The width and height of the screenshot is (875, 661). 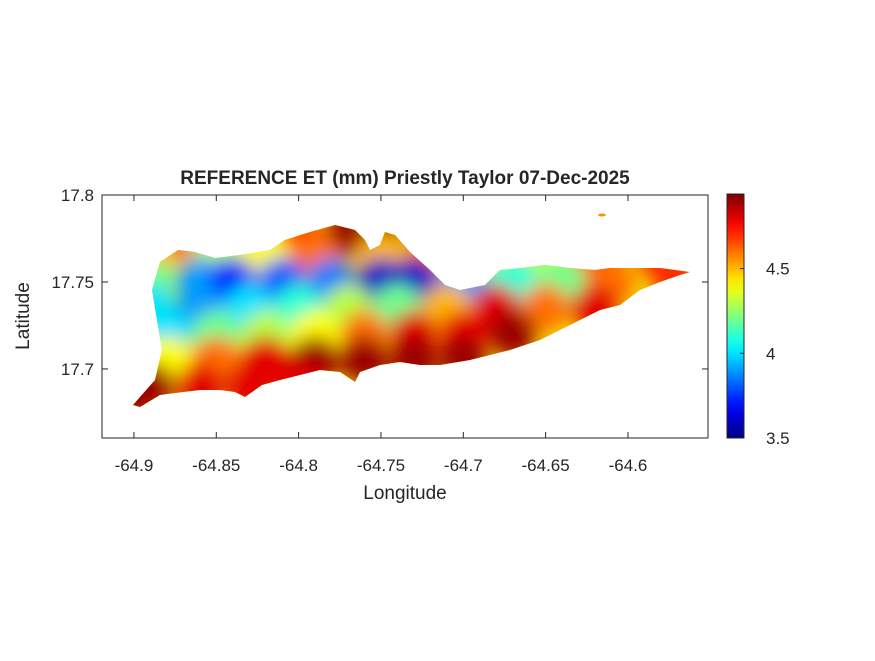 I want to click on colorbar-tick-label: 3.5, so click(x=778, y=438).